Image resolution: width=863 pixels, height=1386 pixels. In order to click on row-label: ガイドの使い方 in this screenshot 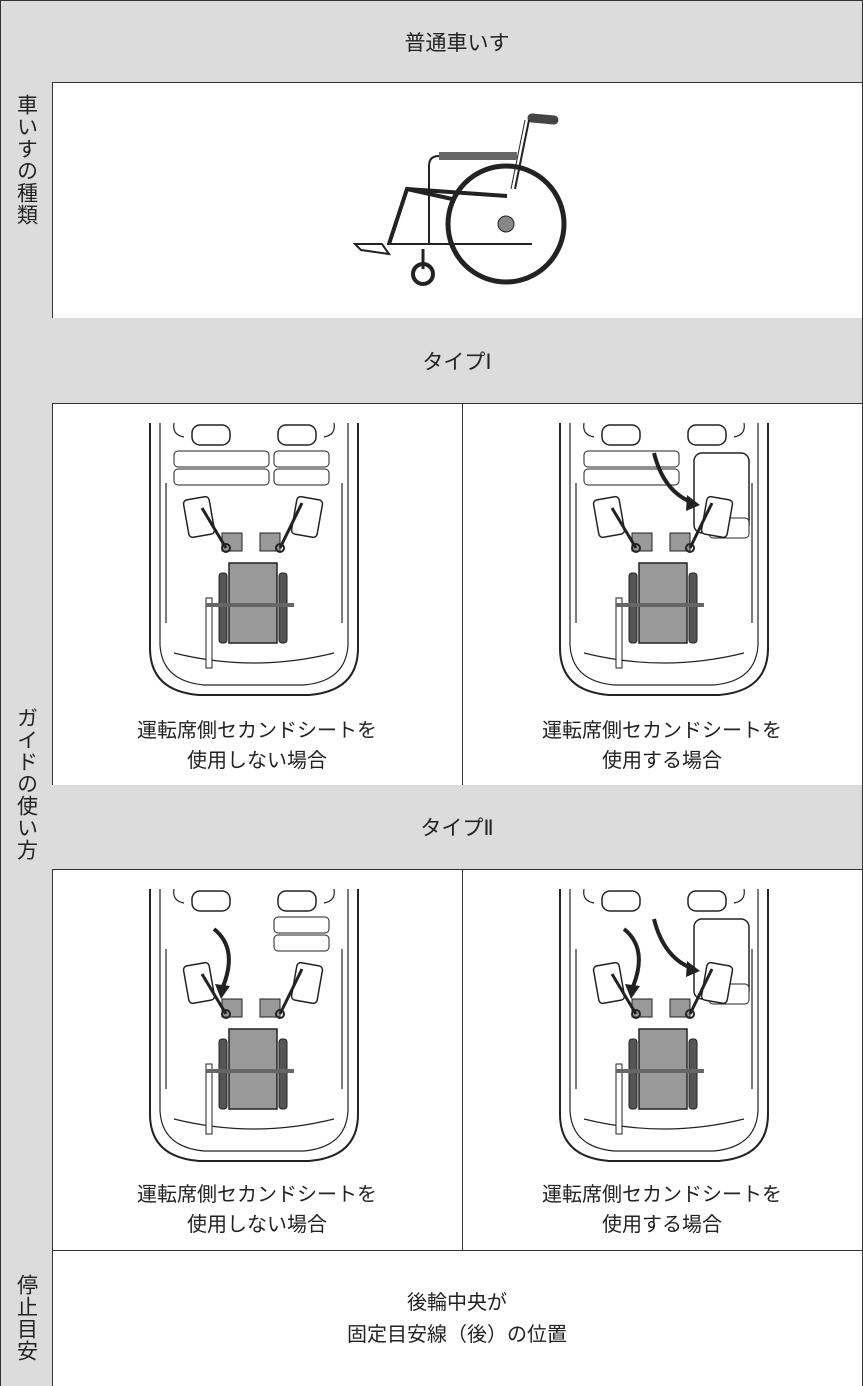, I will do `click(26, 784)`.